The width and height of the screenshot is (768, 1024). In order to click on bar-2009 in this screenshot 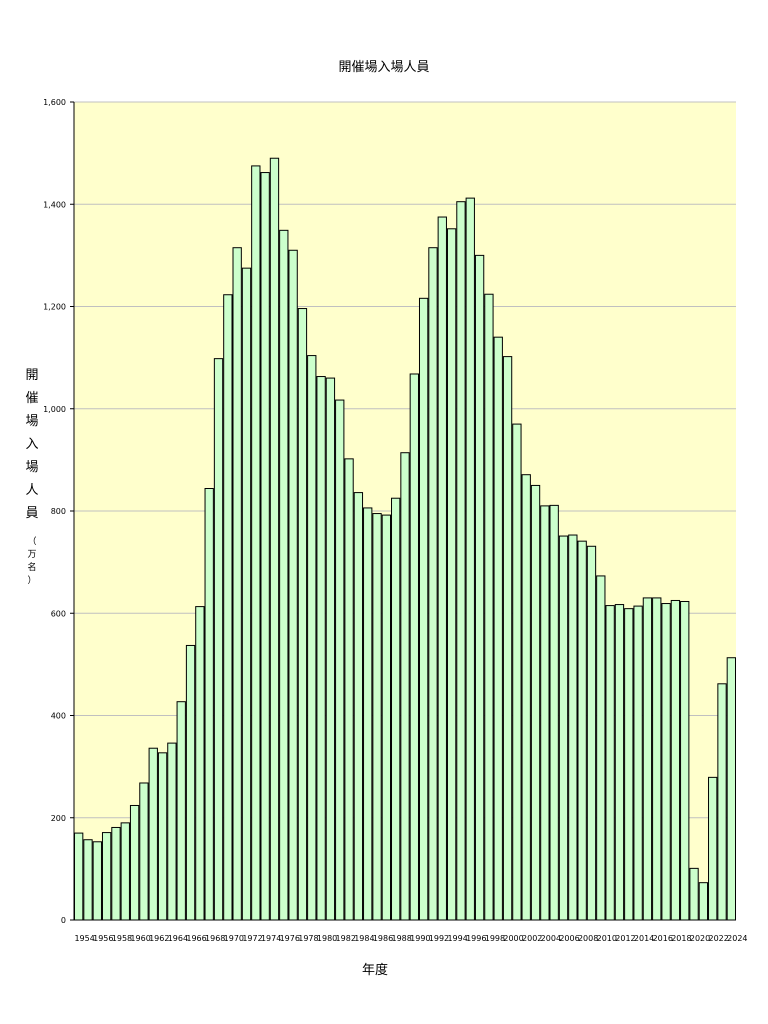, I will do `click(591, 733)`.